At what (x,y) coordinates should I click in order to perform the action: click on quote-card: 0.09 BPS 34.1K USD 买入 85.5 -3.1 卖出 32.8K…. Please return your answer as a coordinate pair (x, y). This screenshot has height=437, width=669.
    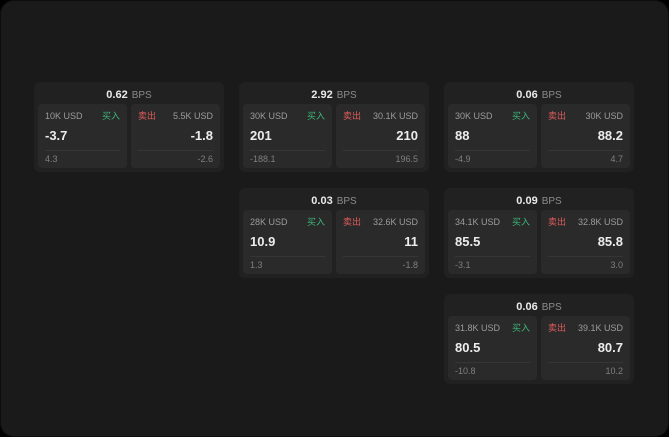
    Looking at the image, I should click on (539, 233).